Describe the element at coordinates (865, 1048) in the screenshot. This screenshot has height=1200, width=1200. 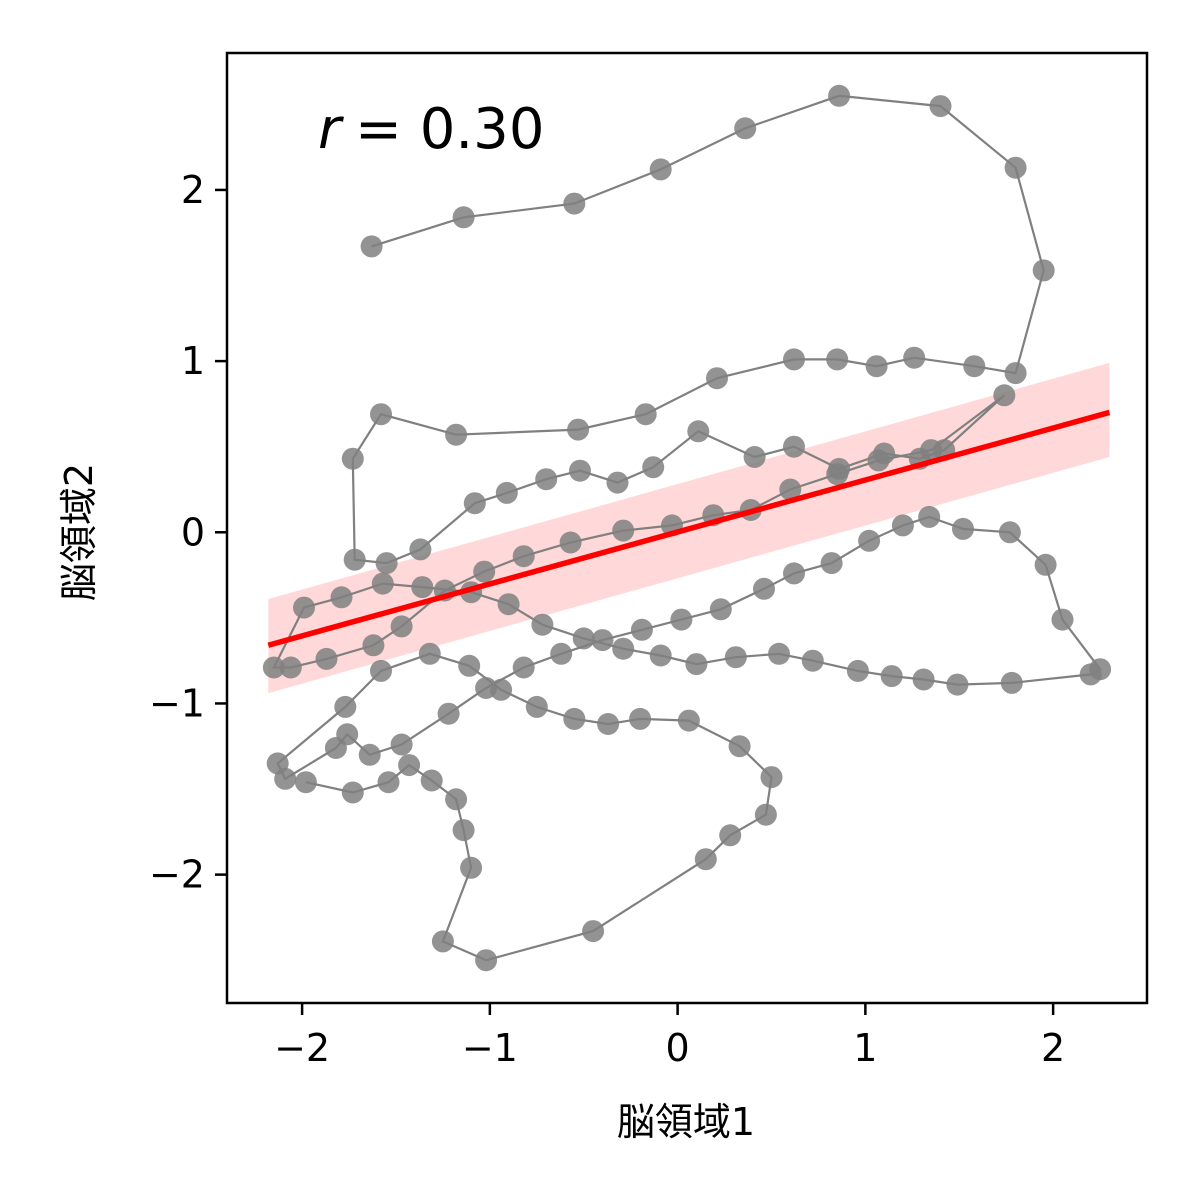
I see `x-tick-label: 1` at that location.